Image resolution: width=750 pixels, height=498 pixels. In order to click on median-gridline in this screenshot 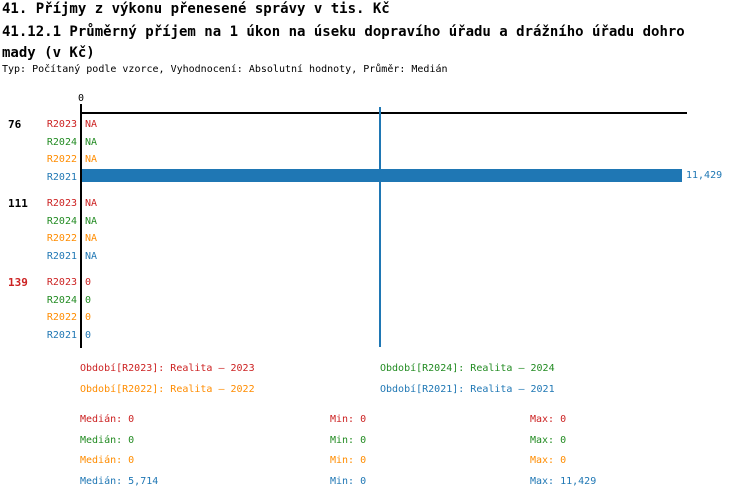, I will do `click(380, 227)`.